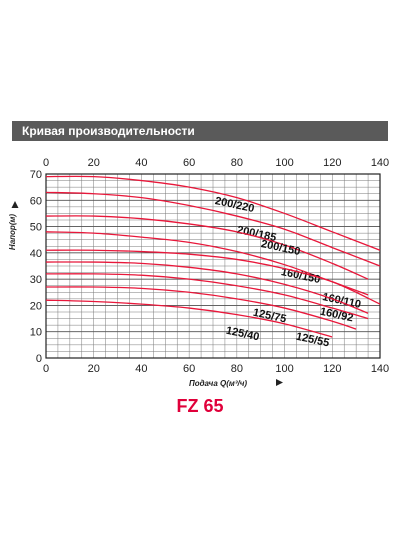 The image size is (400, 534). What do you see at coordinates (380, 369) in the screenshot?
I see `x-tick-label-bottom: 140` at bounding box center [380, 369].